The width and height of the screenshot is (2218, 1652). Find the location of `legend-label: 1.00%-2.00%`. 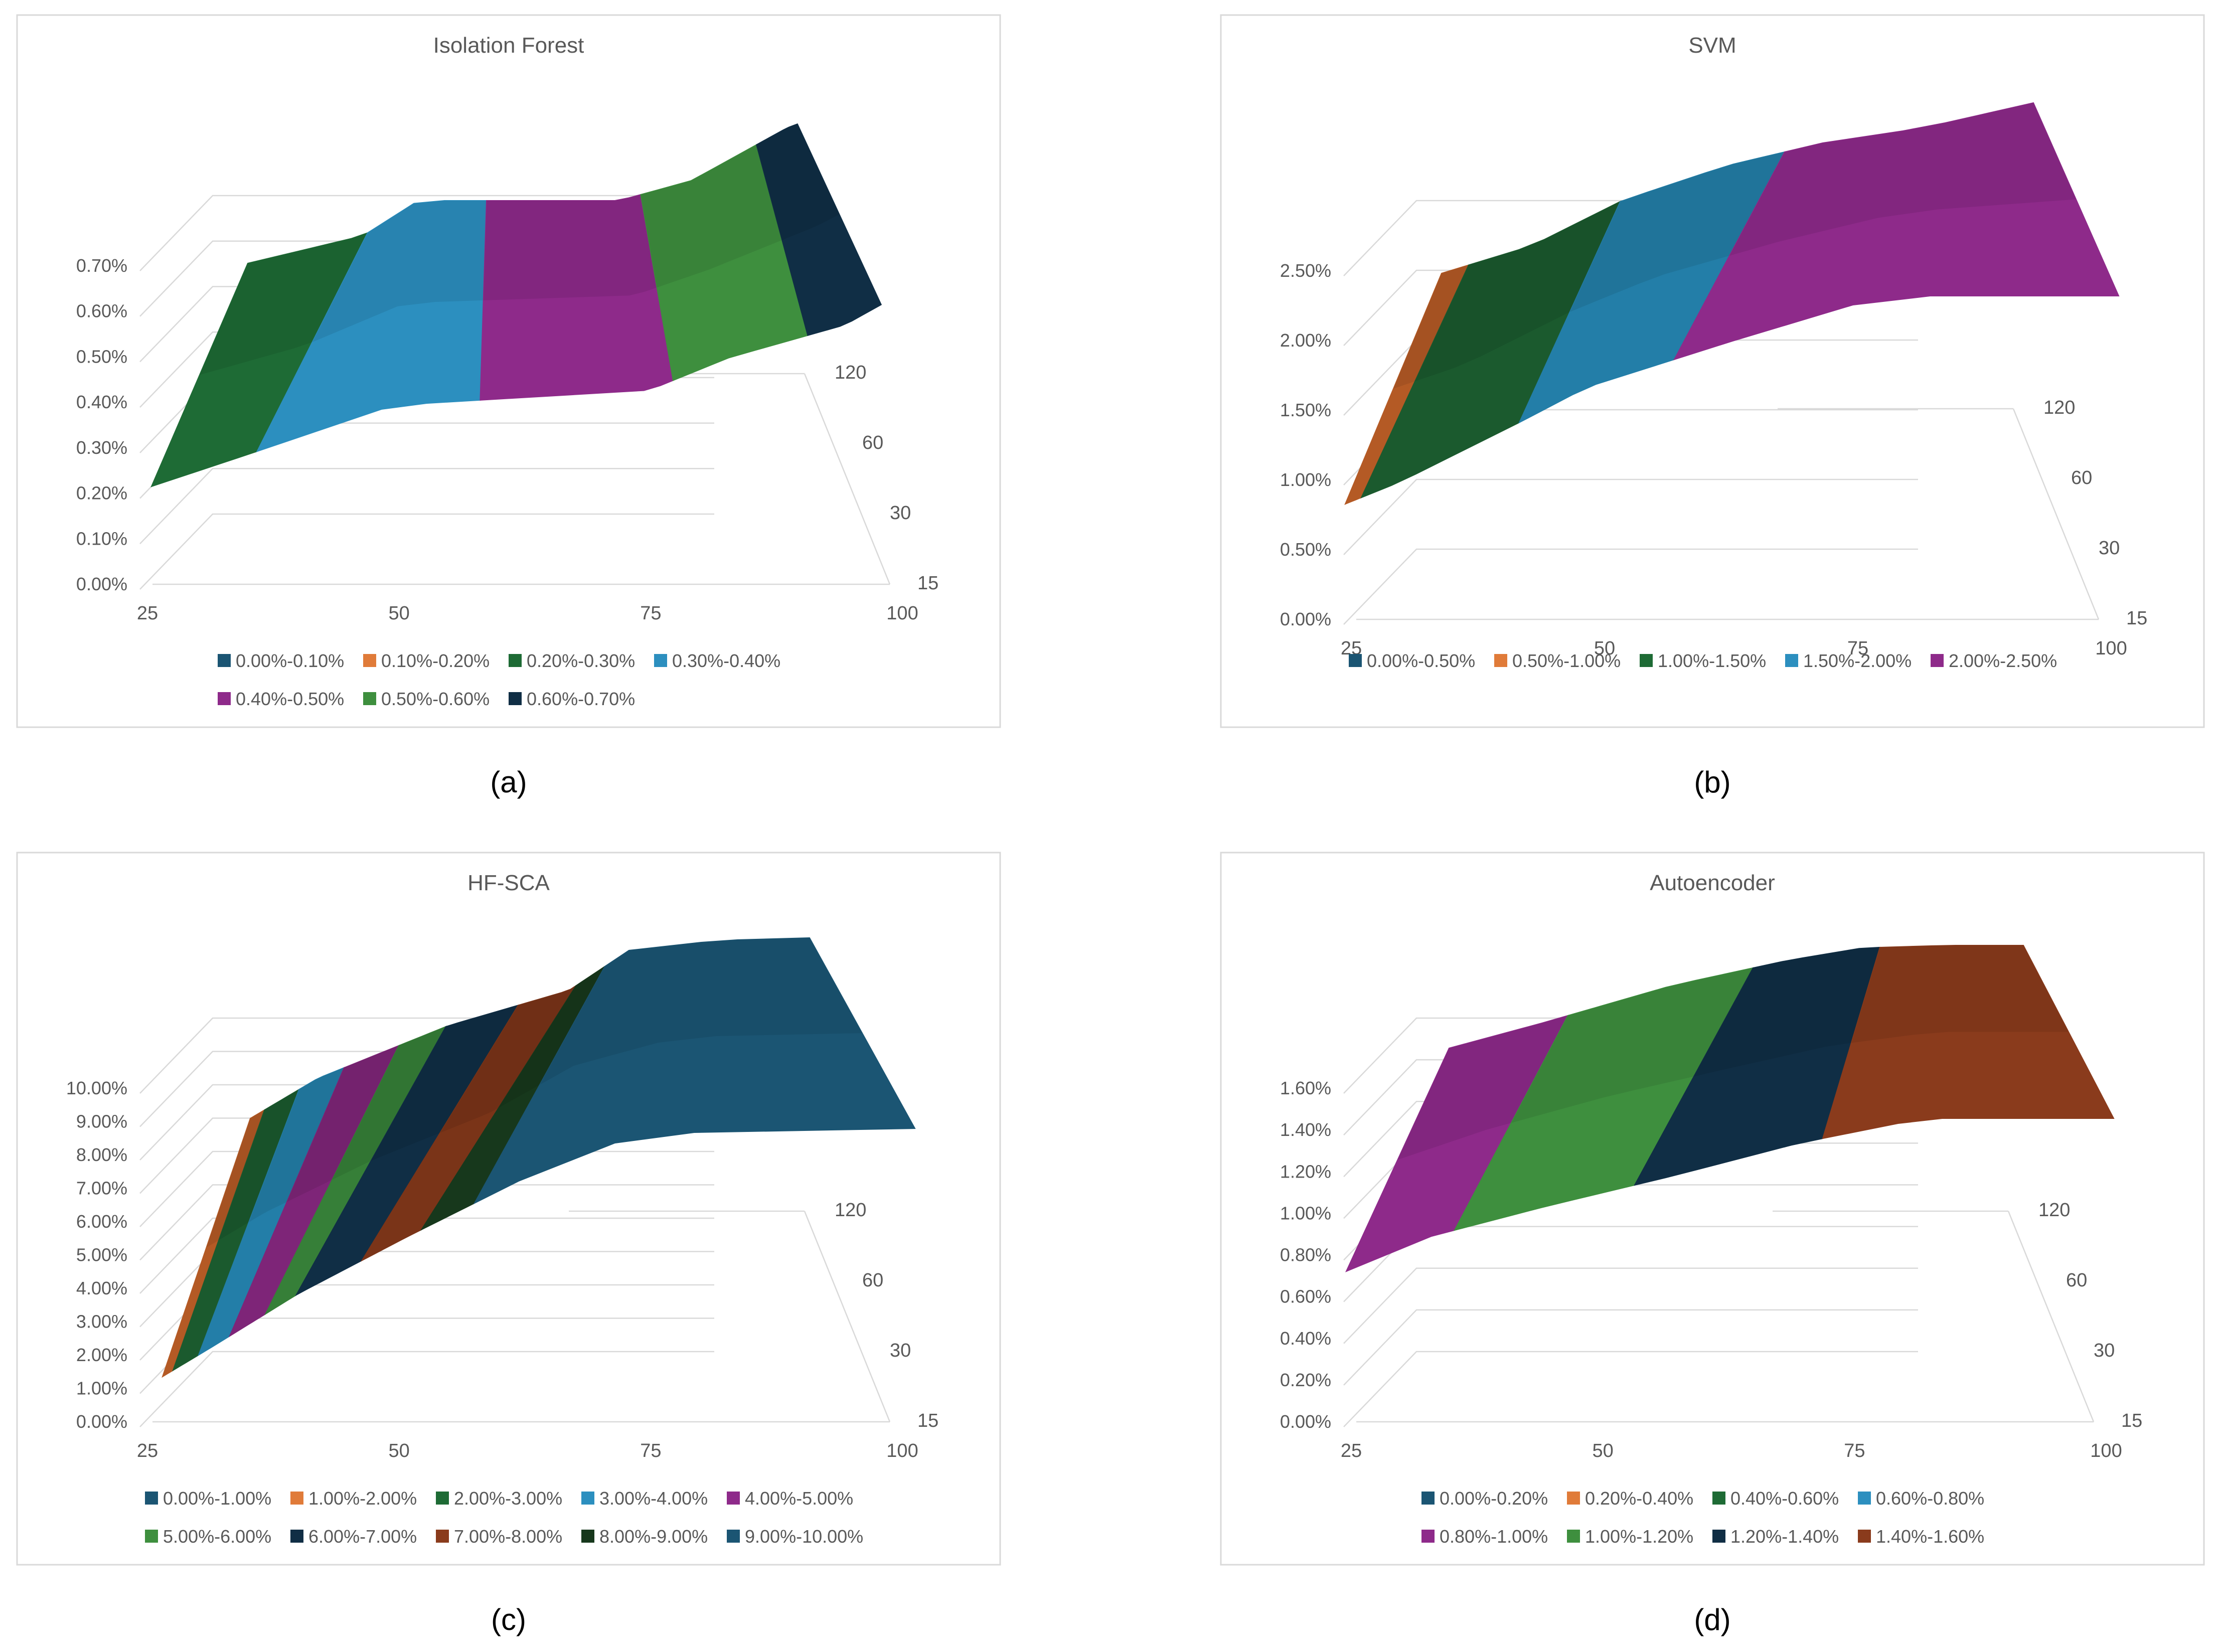

legend-label: 1.00%-2.00% is located at coordinates (362, 1499).